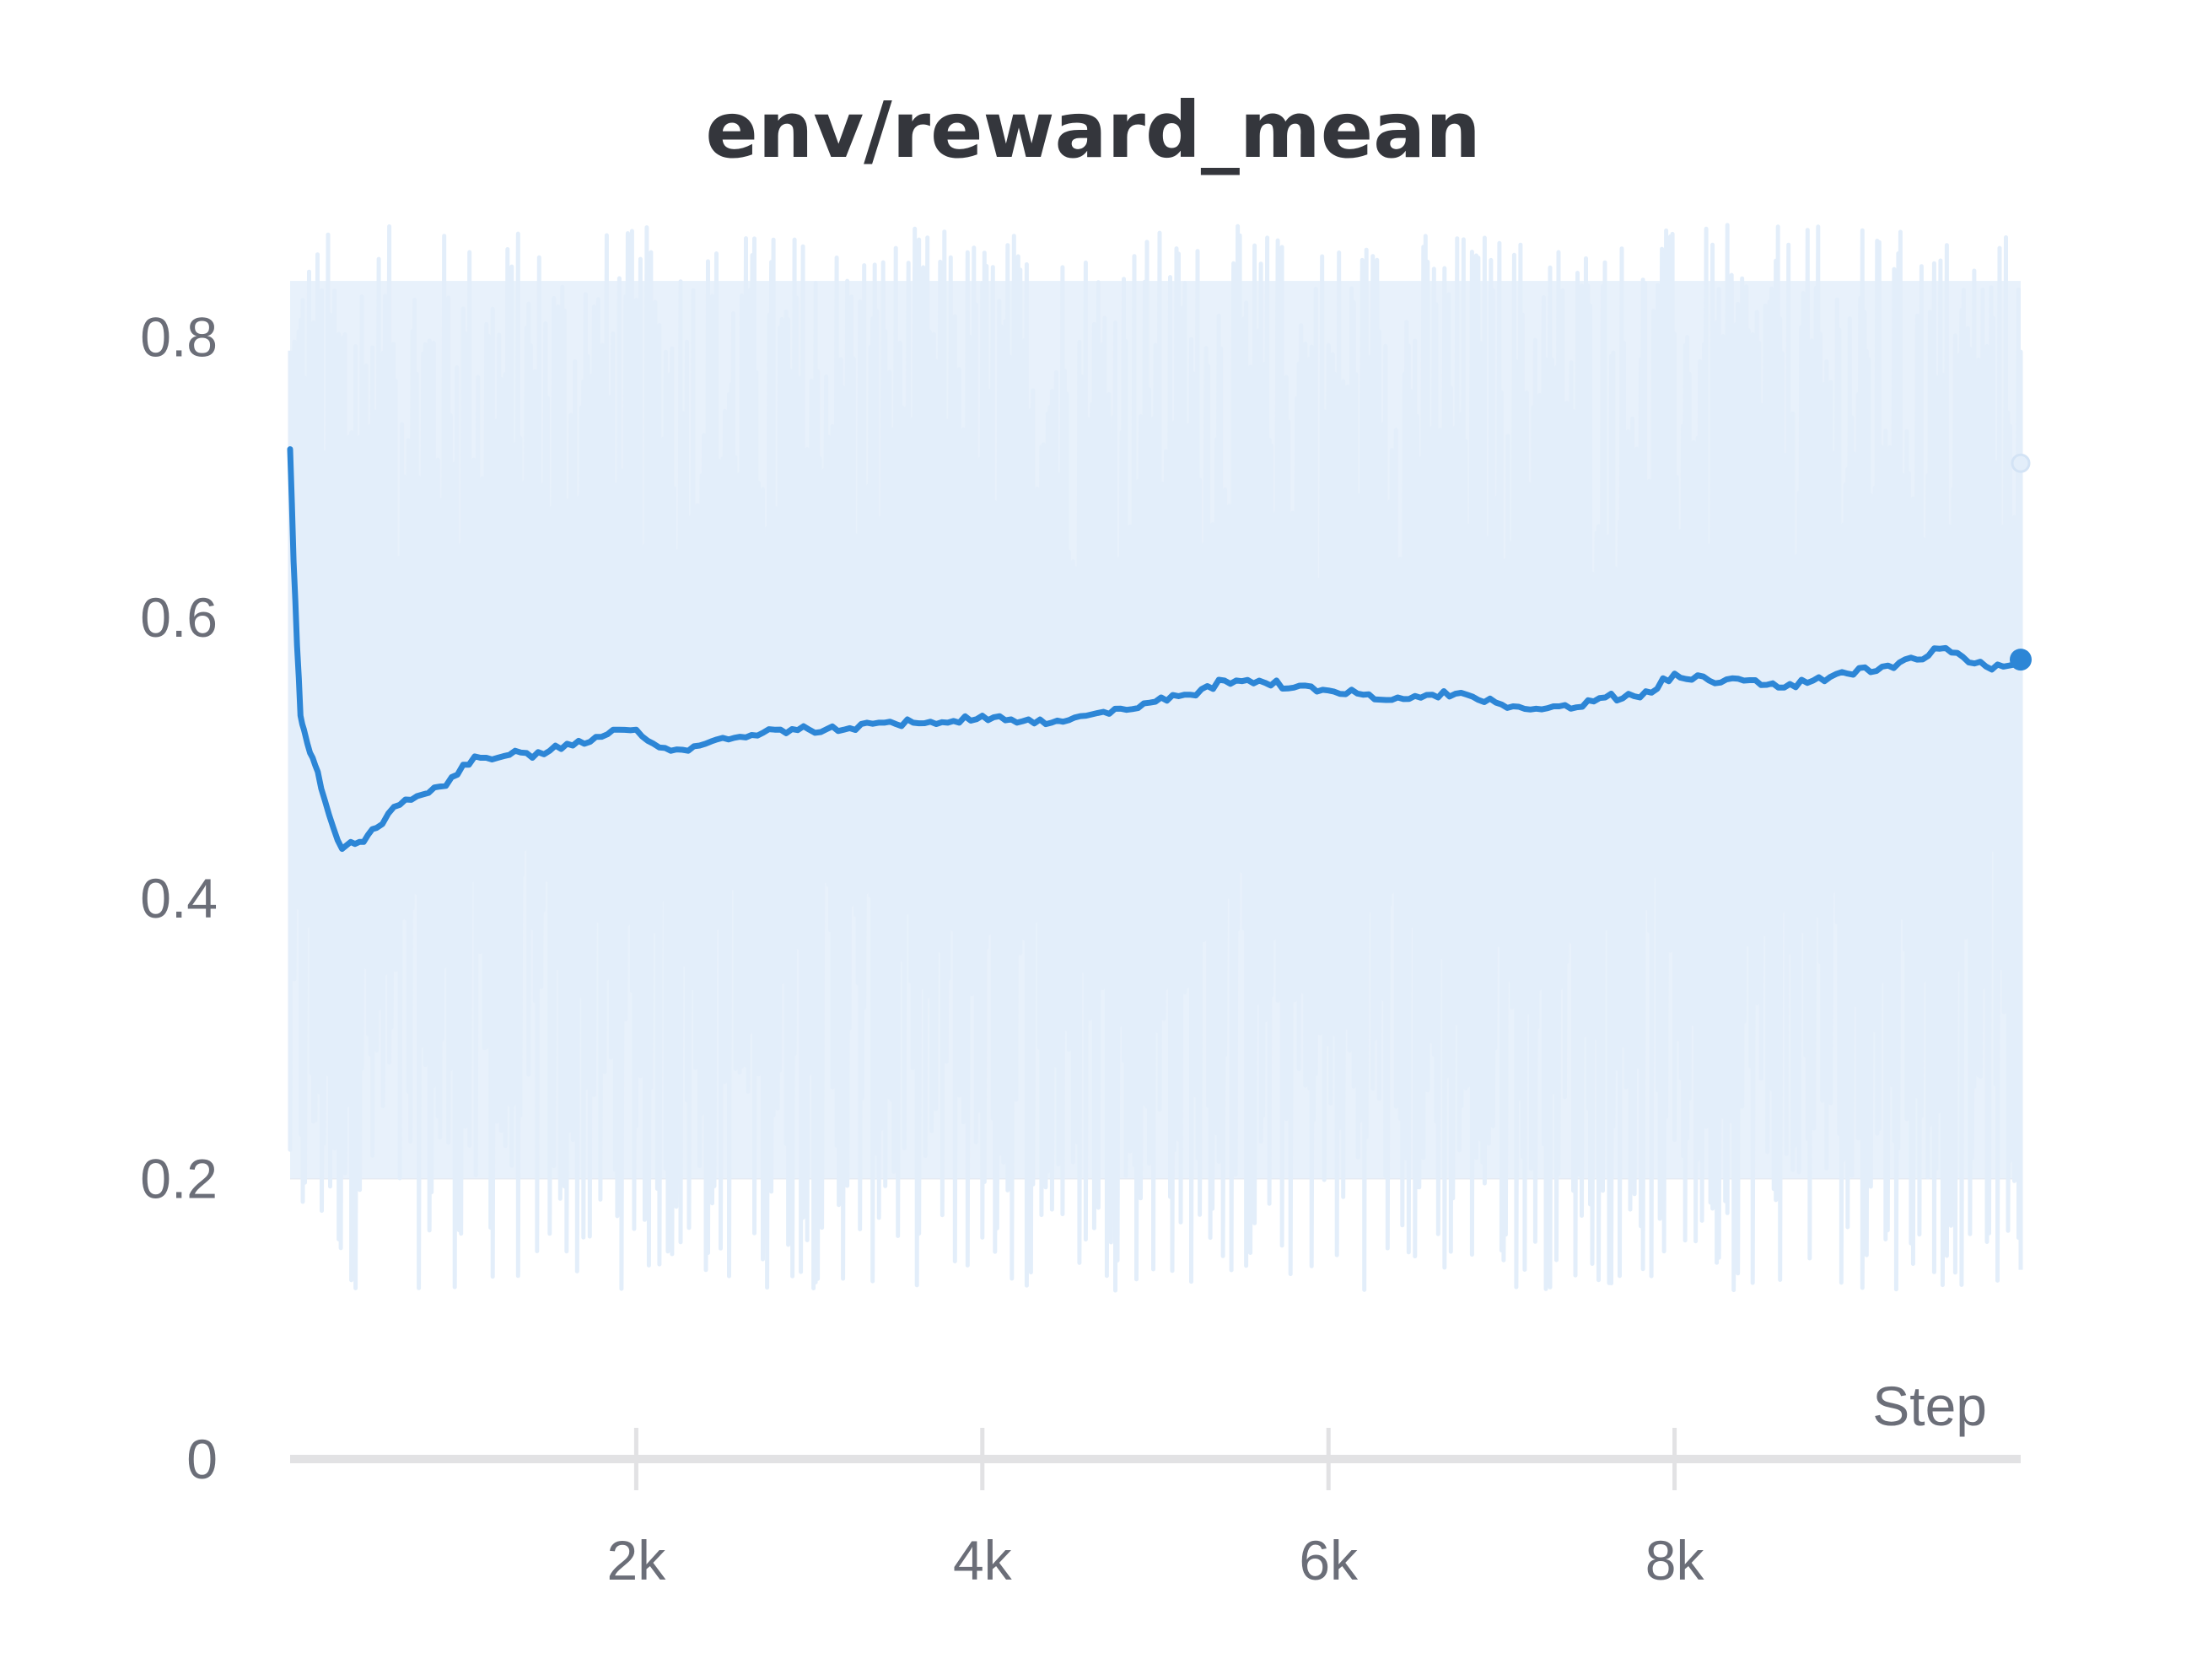  What do you see at coordinates (983, 1560) in the screenshot?
I see `x-tick-label: 4k` at bounding box center [983, 1560].